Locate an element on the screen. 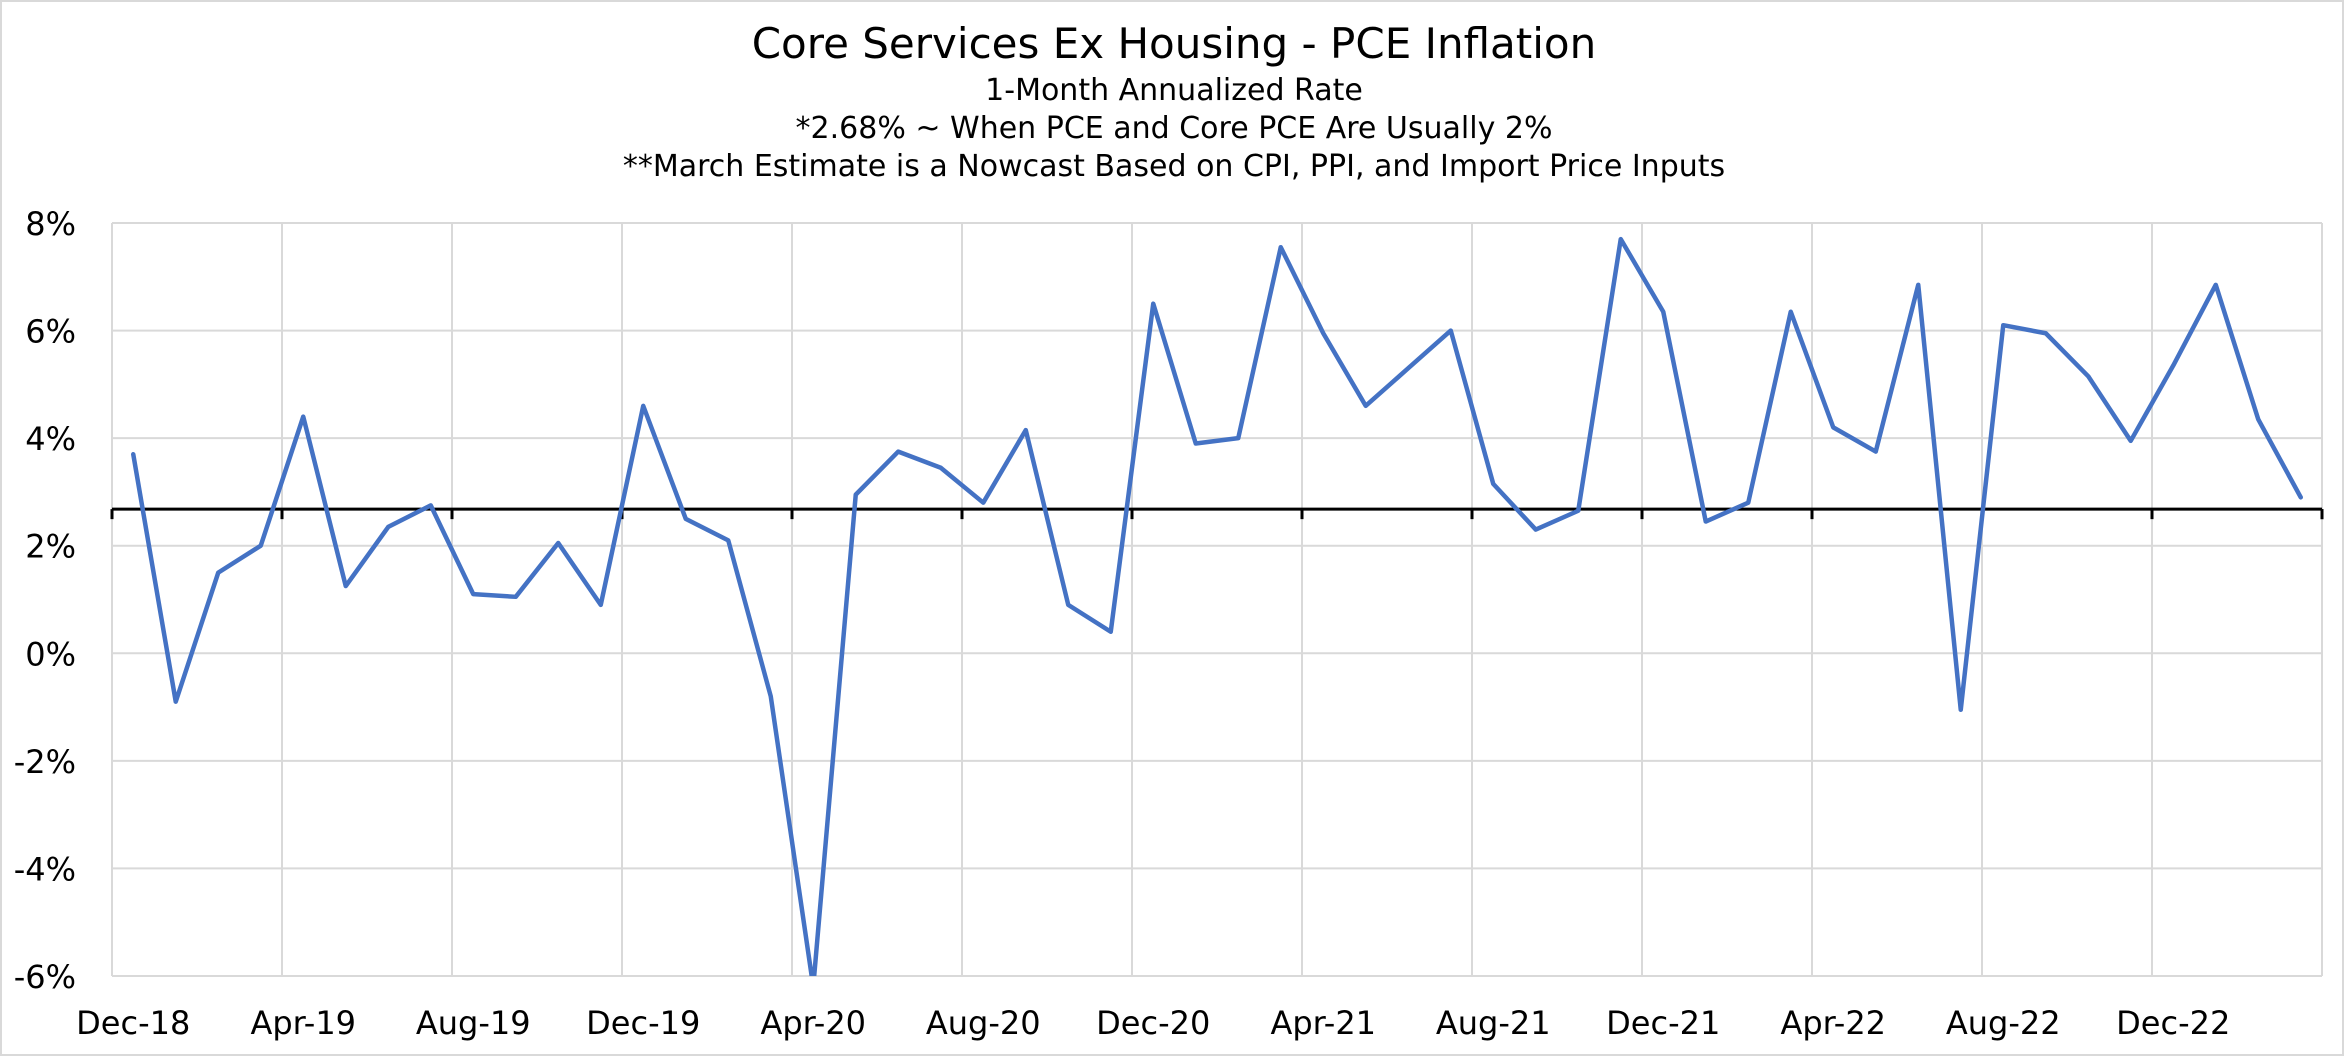 The height and width of the screenshot is (1058, 2344). x-tick-label: Aug-20 is located at coordinates (983, 1023).